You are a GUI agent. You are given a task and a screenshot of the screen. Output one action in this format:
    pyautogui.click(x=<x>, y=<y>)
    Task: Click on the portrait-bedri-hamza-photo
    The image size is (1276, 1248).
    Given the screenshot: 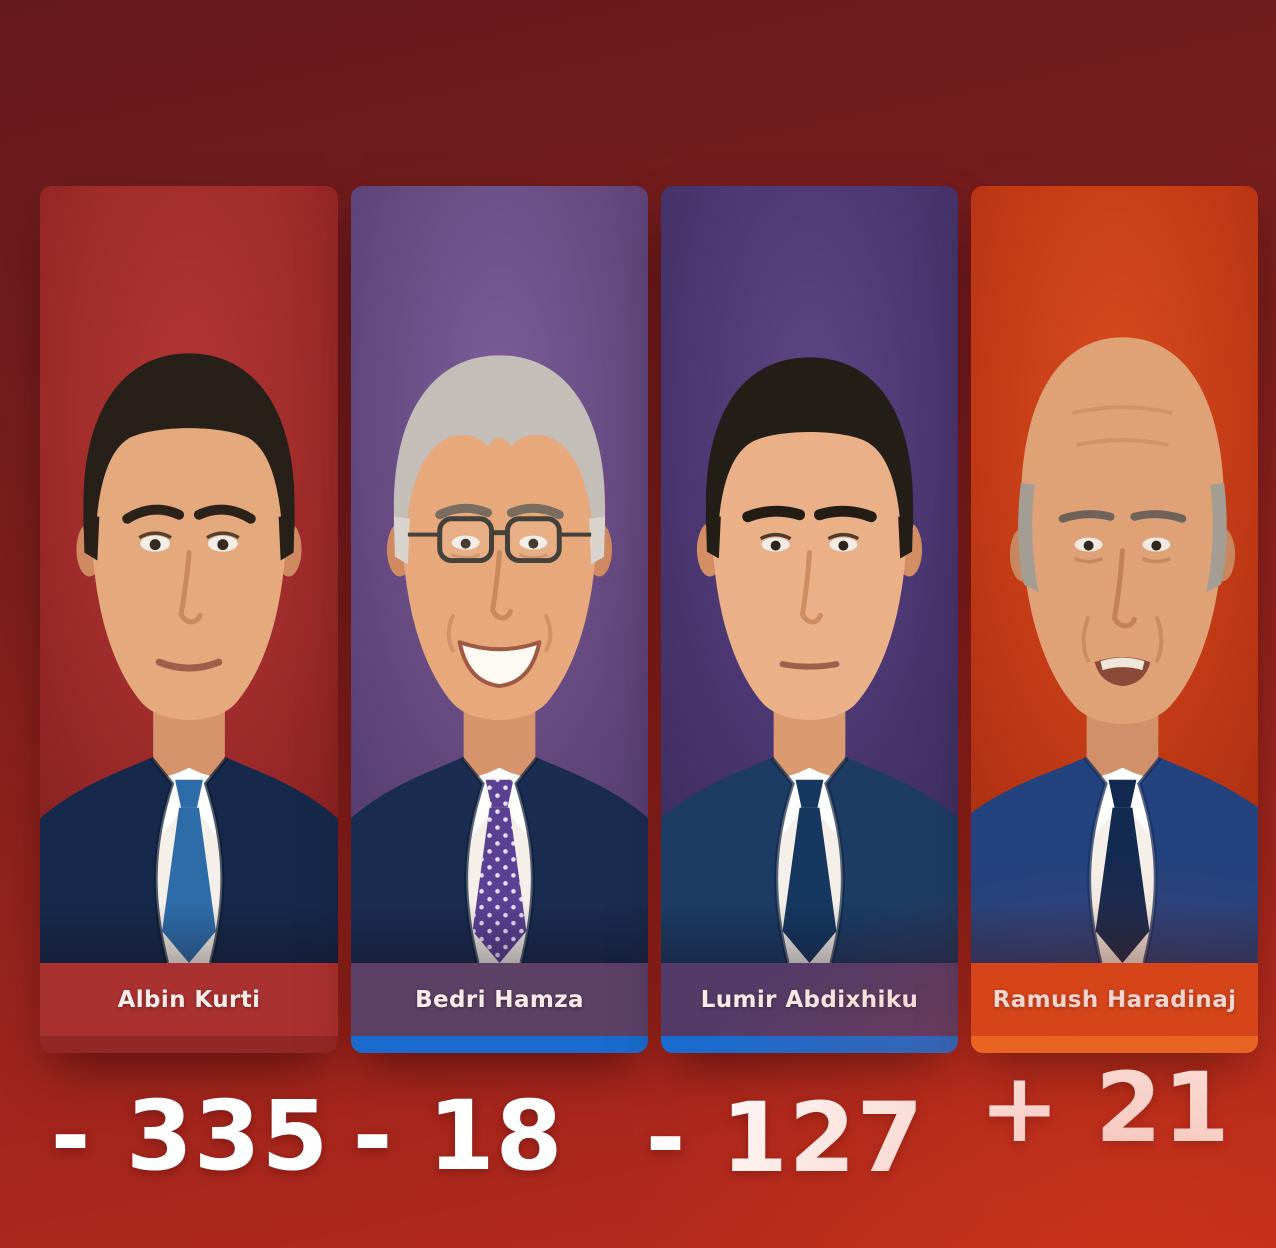 What is the action you would take?
    pyautogui.click(x=499, y=574)
    